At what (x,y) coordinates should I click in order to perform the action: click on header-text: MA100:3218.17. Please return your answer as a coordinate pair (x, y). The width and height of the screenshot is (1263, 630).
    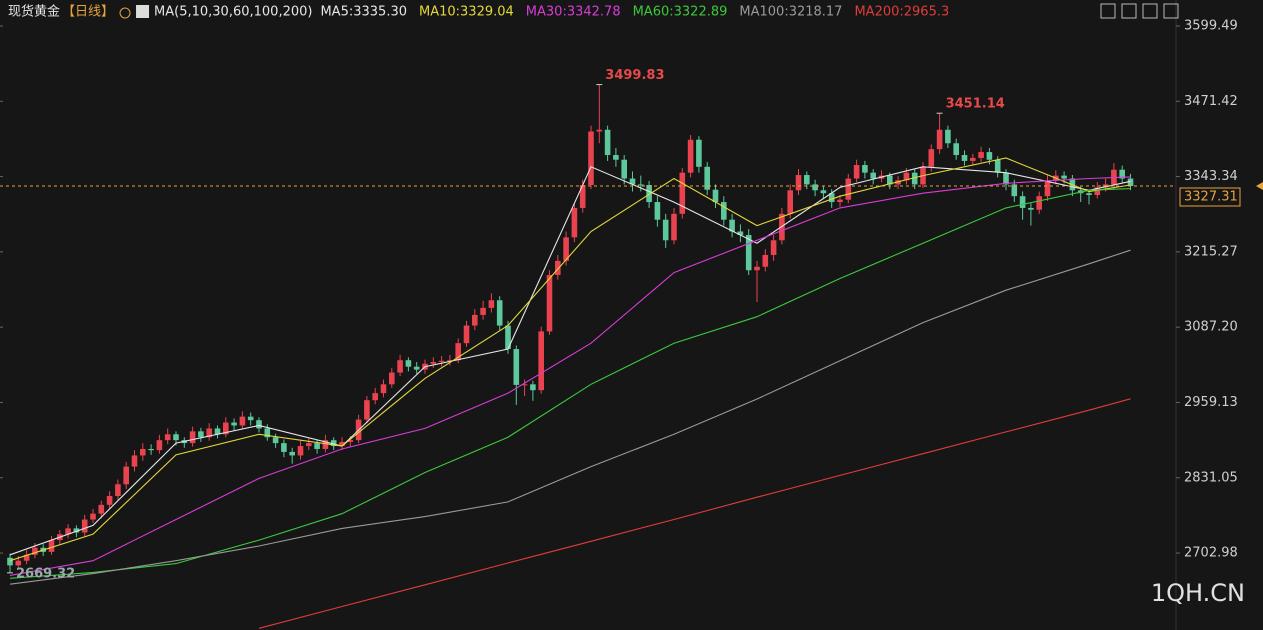
    Looking at the image, I should click on (790, 12).